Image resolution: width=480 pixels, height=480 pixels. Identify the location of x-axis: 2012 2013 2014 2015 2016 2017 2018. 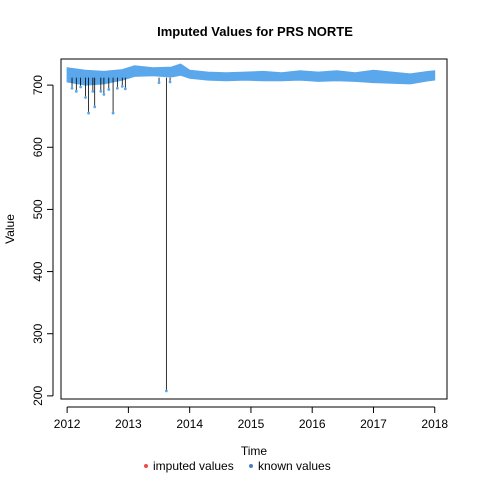
(251, 418).